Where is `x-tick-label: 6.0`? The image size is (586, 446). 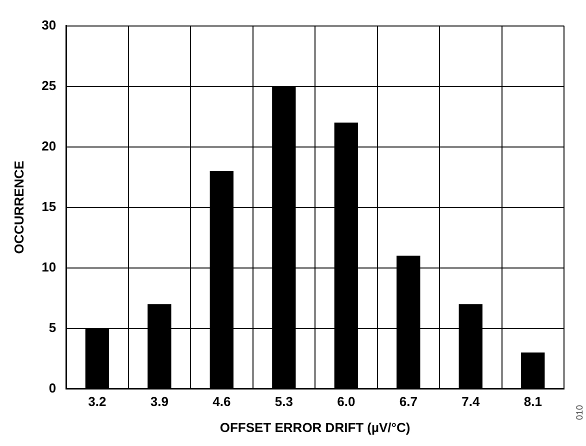 x-tick-label: 6.0 is located at coordinates (346, 402).